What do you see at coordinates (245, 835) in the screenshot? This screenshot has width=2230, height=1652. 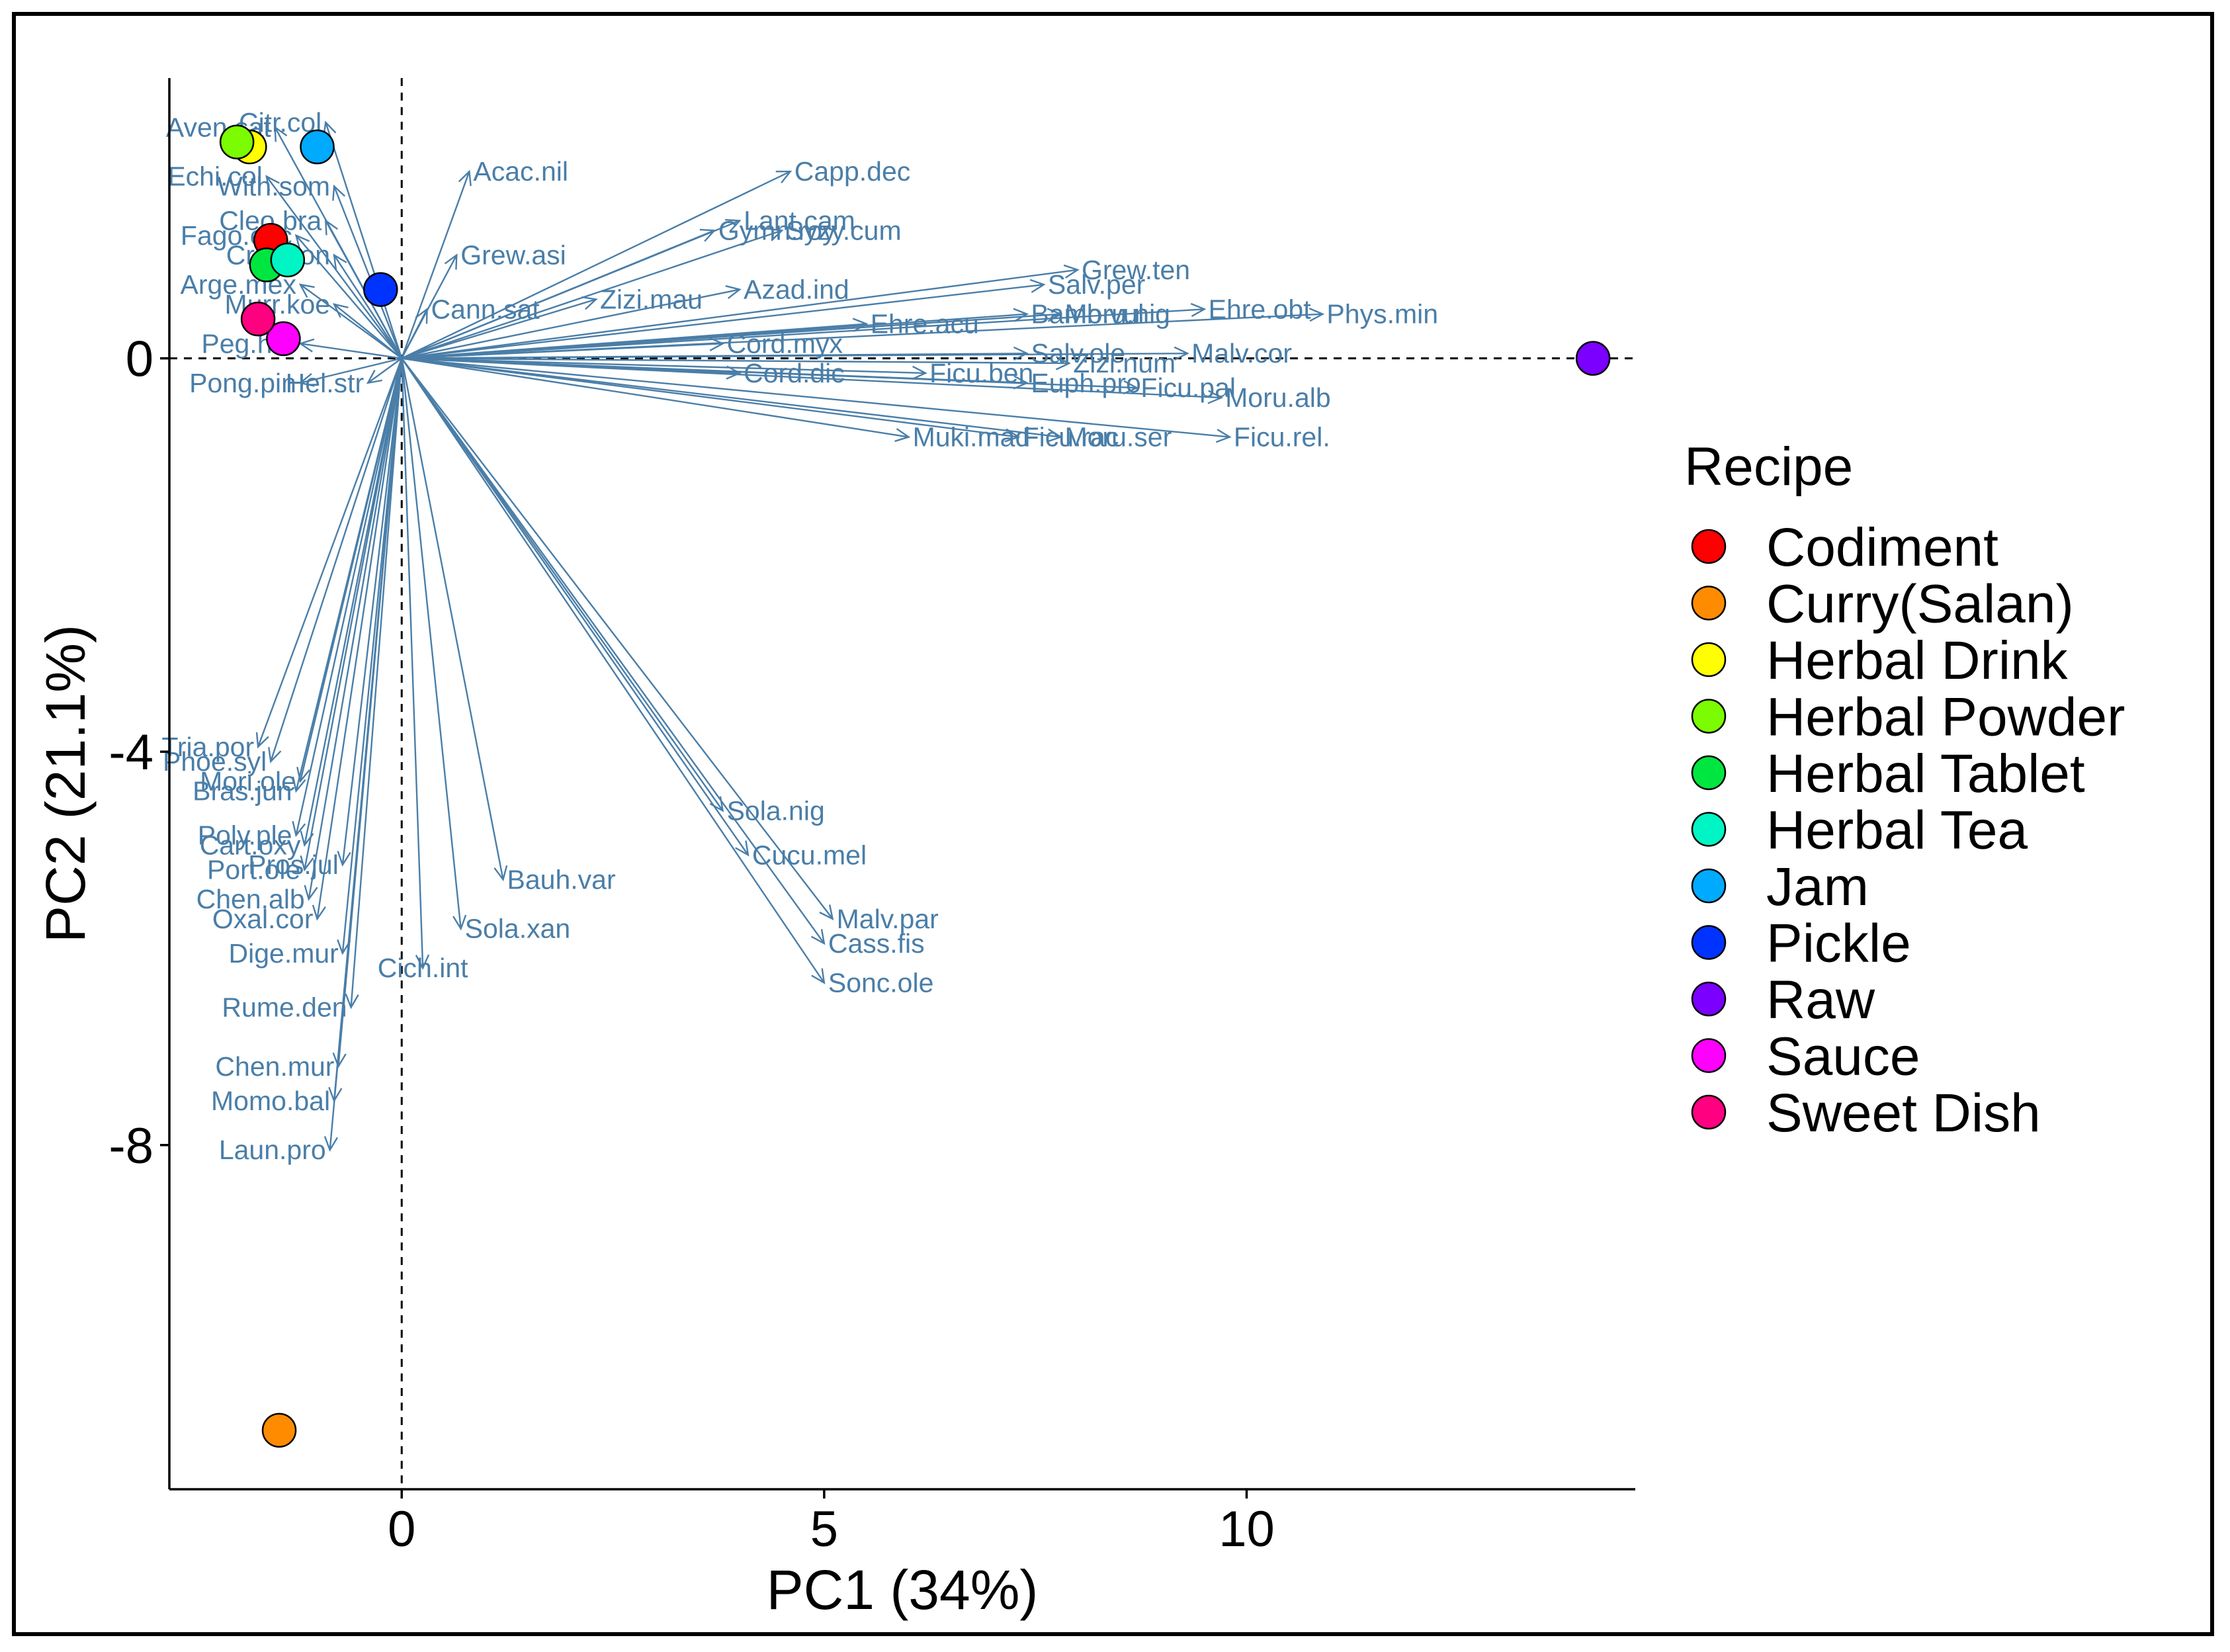 I see `loading-label-poly-ple: Poly.ple` at bounding box center [245, 835].